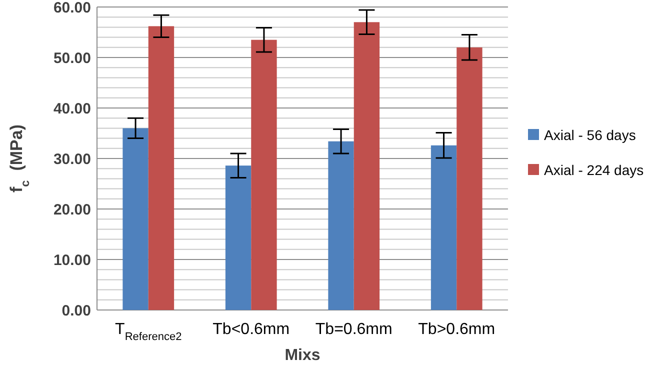 The image size is (668, 368). I want to click on x-axis-title: Mixs, so click(302, 355).